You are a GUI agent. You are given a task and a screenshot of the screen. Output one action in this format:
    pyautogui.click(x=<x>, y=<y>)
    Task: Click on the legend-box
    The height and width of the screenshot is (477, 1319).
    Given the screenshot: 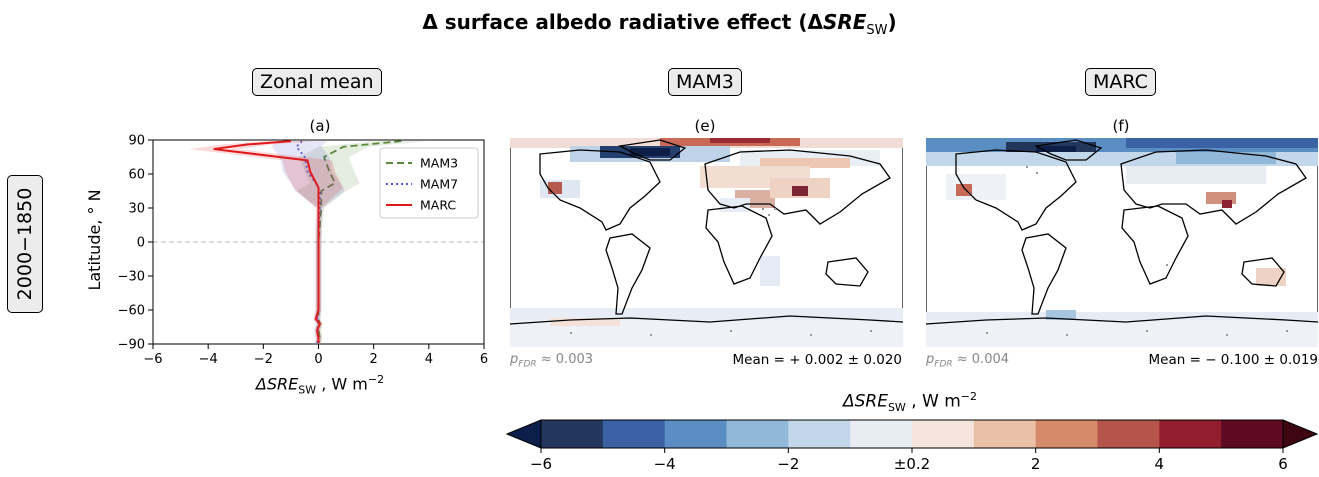 What is the action you would take?
    pyautogui.click(x=429, y=183)
    